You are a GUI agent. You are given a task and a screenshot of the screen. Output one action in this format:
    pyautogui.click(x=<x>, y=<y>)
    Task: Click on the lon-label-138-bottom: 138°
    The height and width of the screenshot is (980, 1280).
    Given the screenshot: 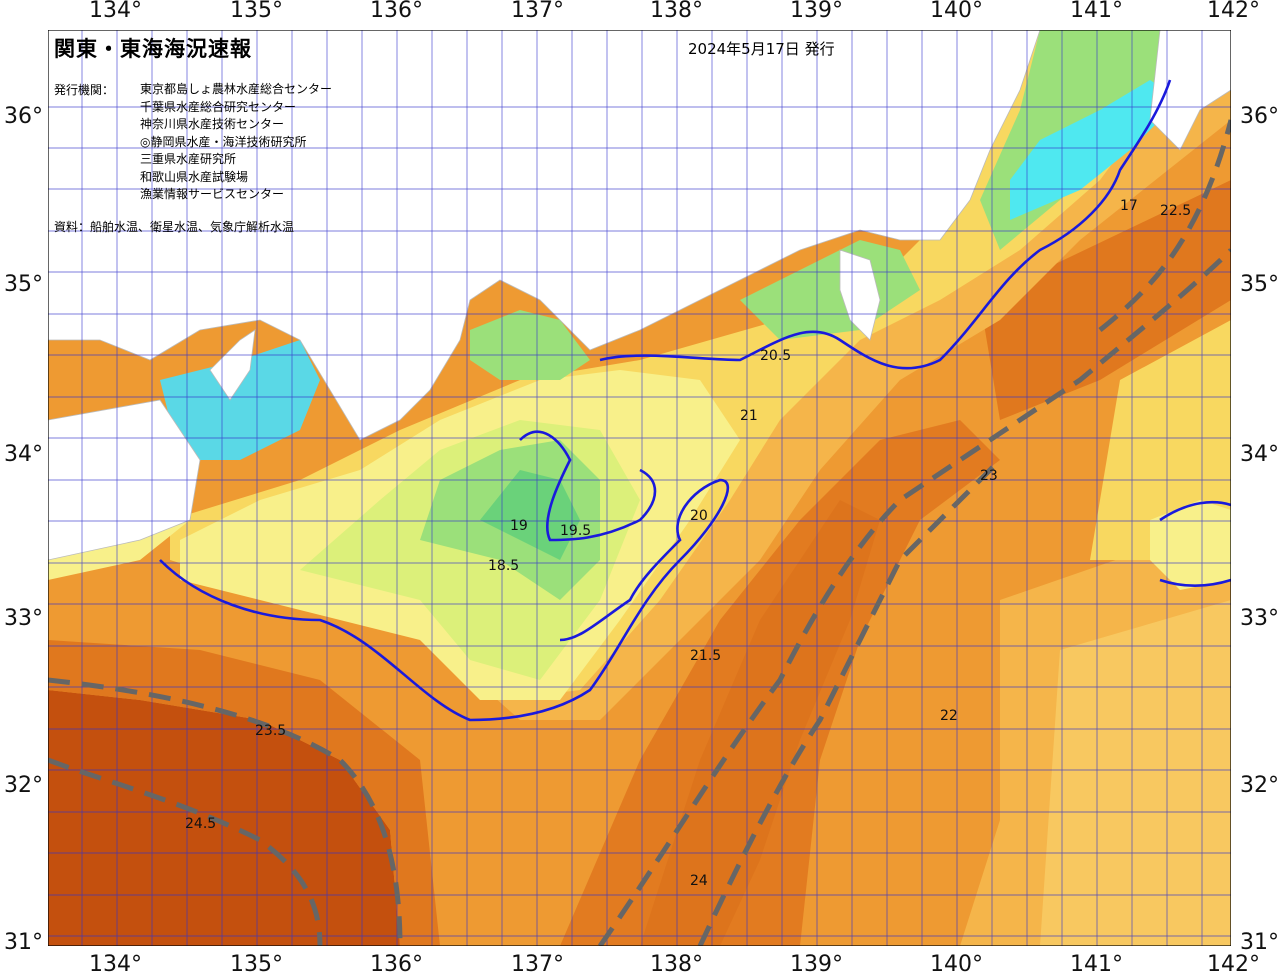 What is the action you would take?
    pyautogui.click(x=676, y=964)
    